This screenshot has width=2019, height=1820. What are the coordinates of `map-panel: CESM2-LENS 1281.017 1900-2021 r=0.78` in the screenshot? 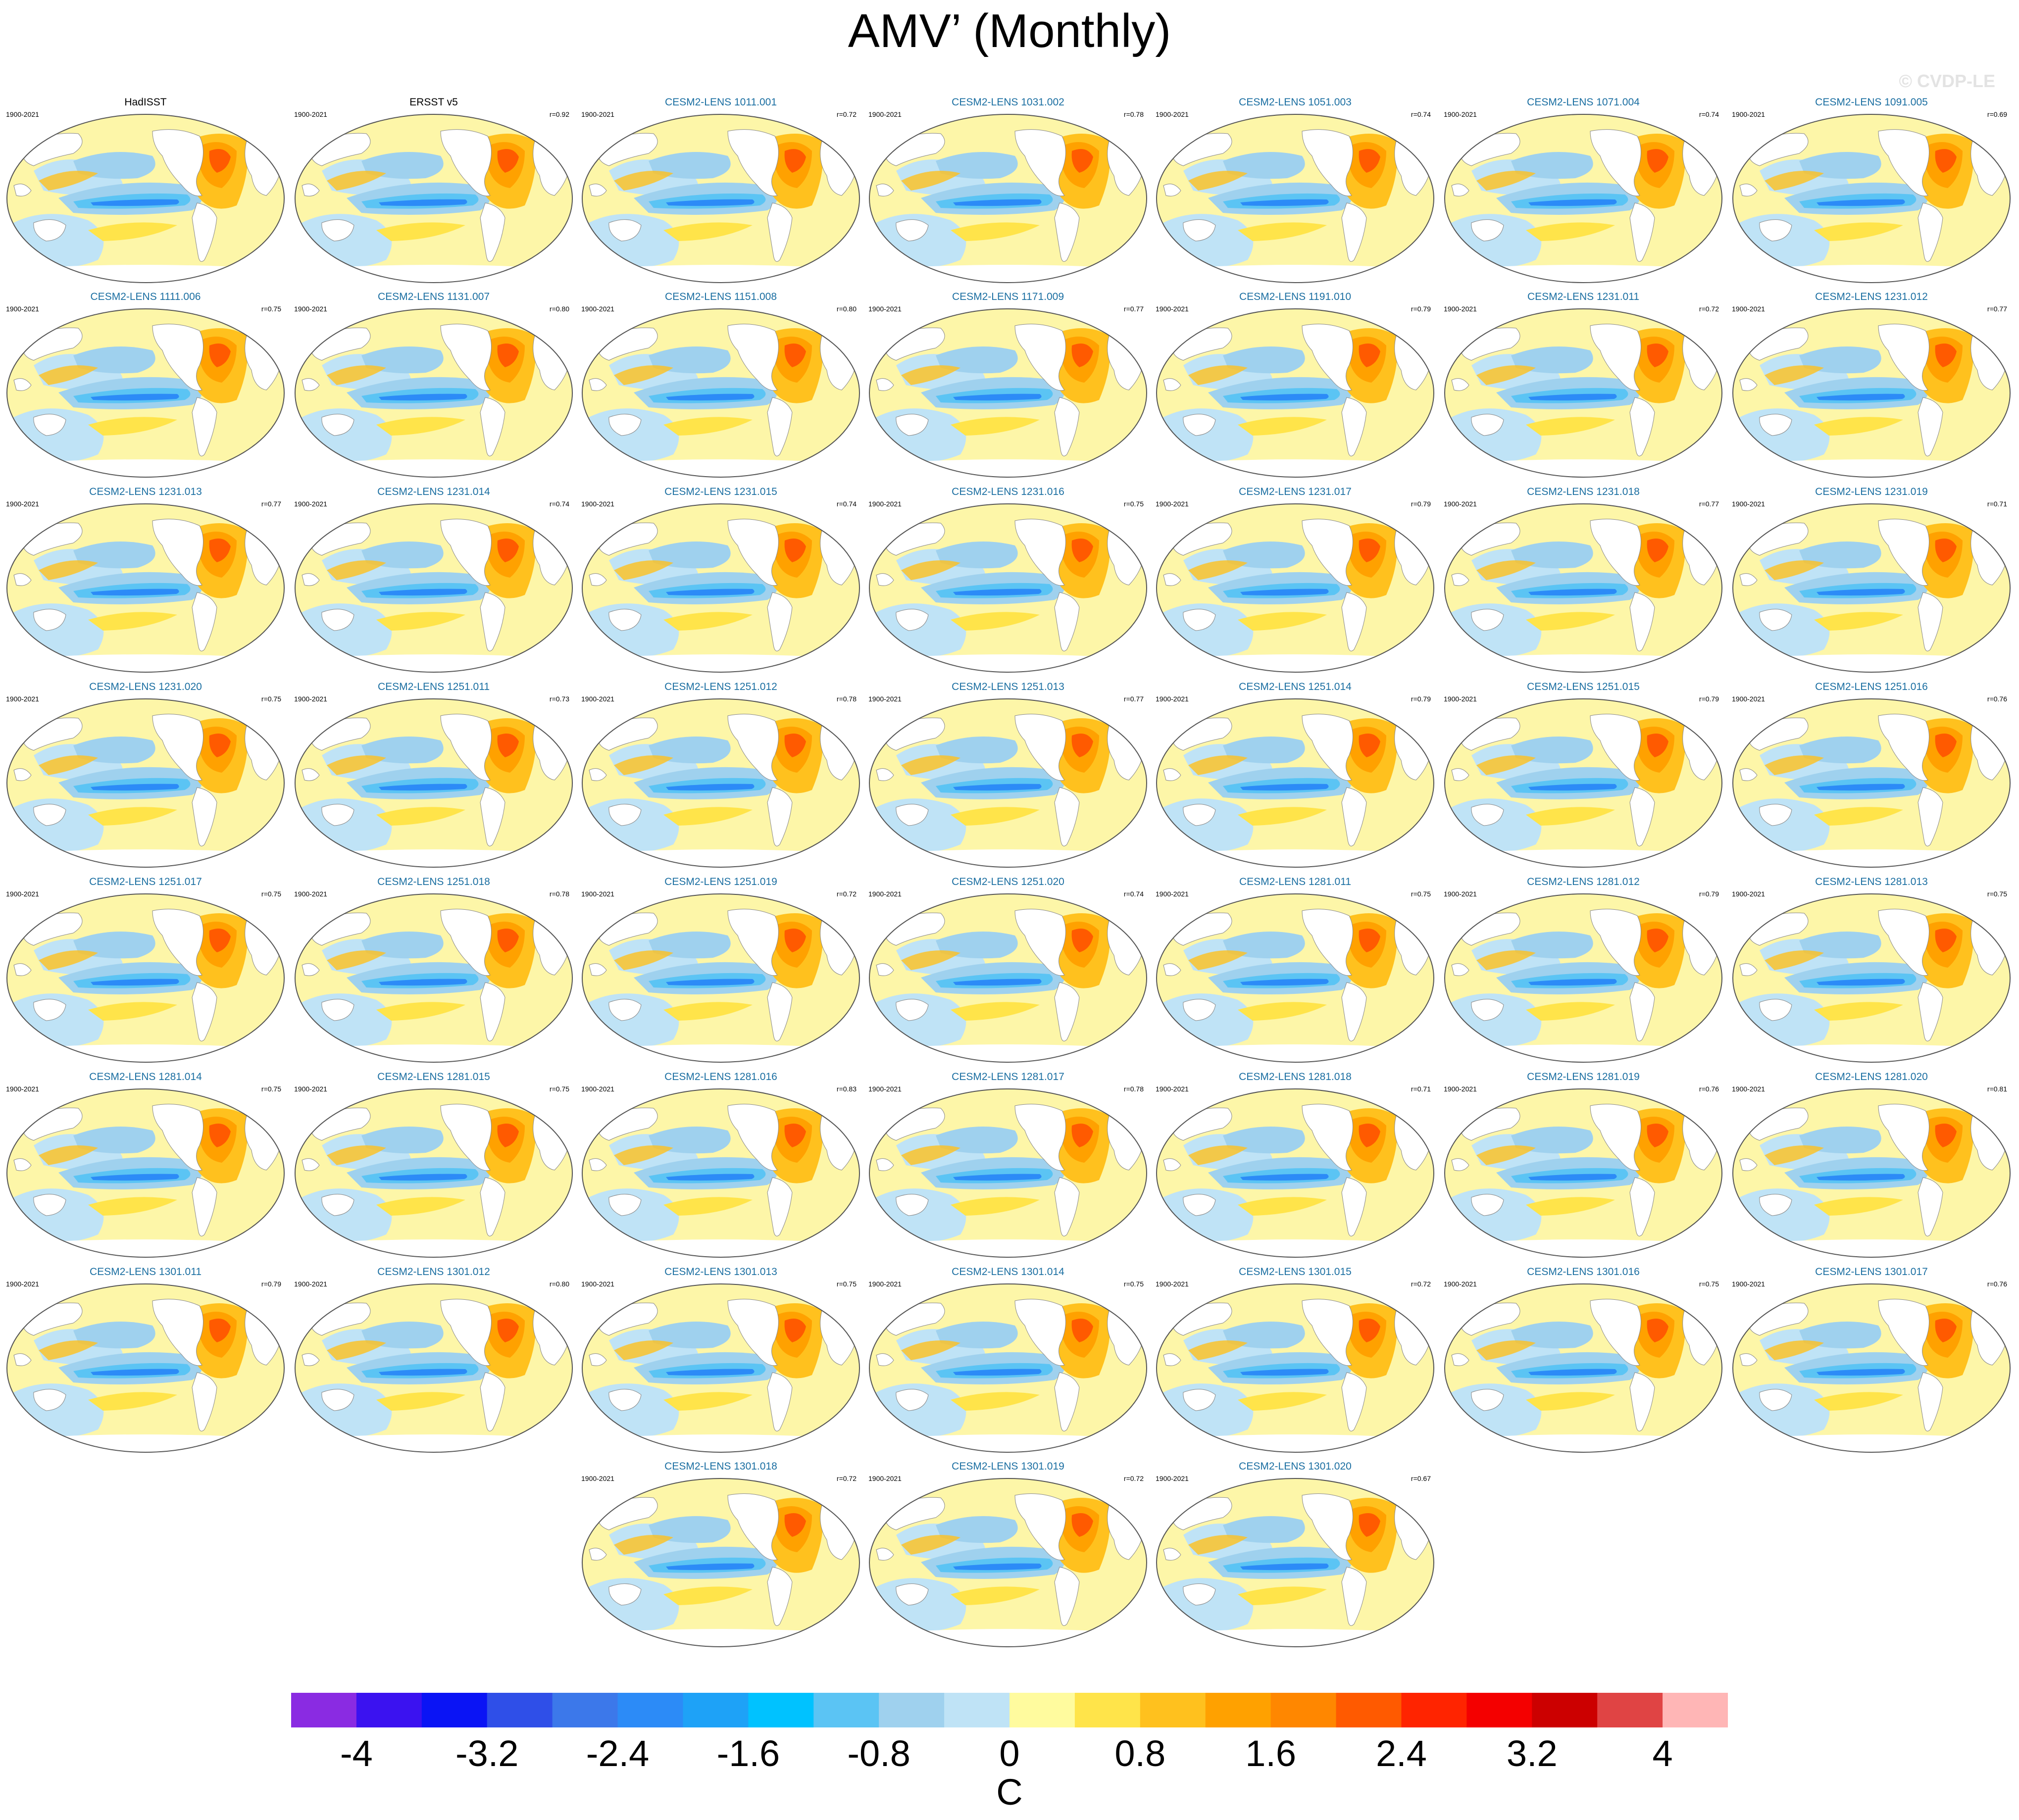 It's located at (1008, 1166).